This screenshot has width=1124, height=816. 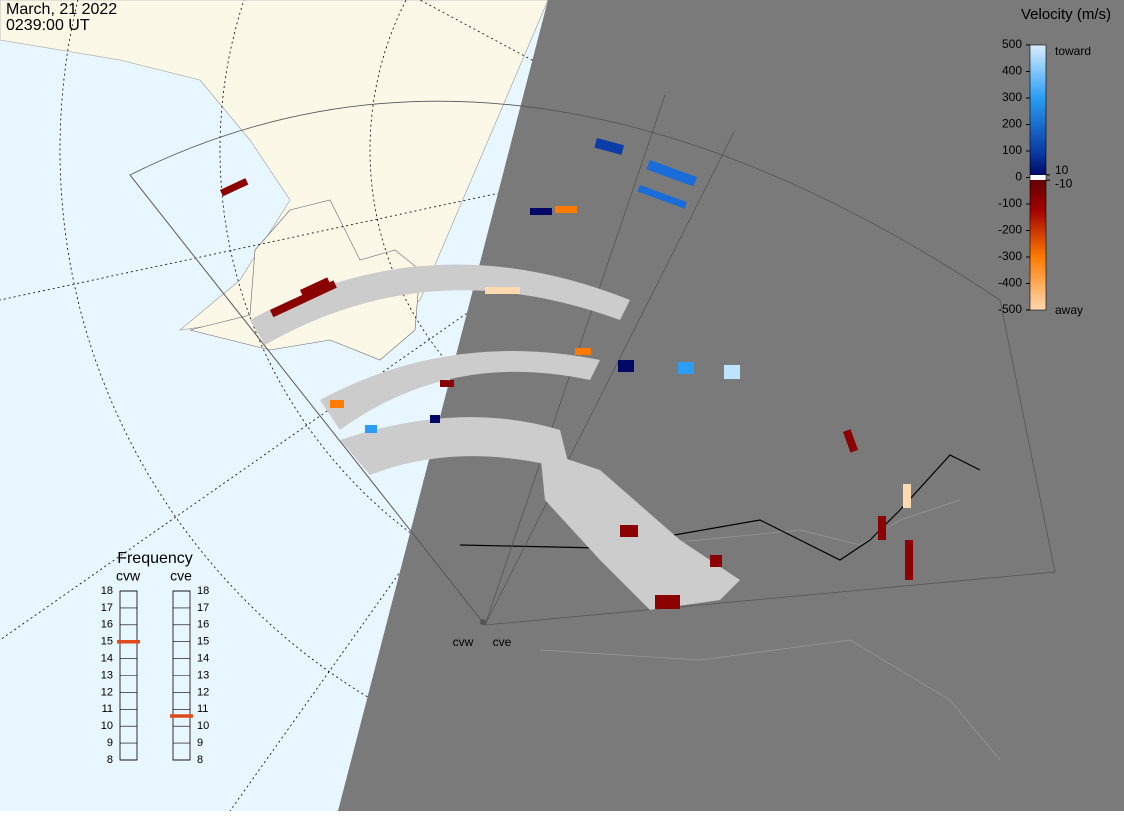 I want to click on tick-label: 500, so click(x=1012, y=44).